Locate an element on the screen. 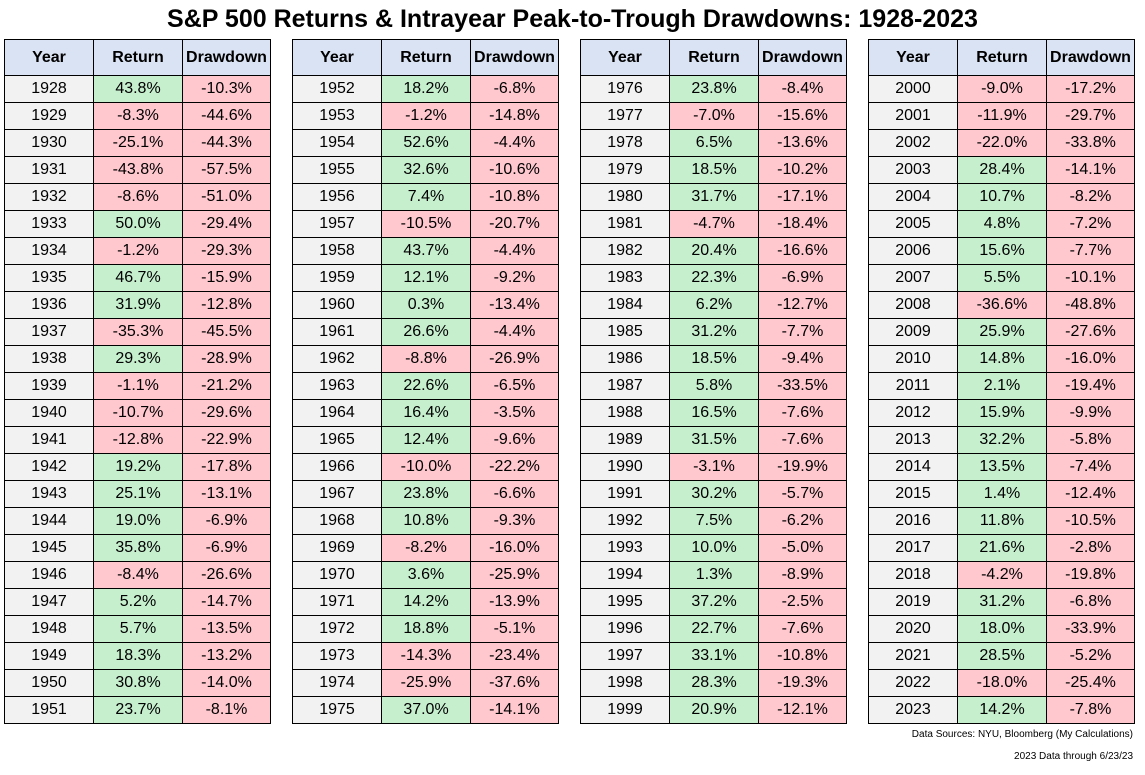 The height and width of the screenshot is (775, 1145). drawdown-cell: -17.2% is located at coordinates (1090, 89).